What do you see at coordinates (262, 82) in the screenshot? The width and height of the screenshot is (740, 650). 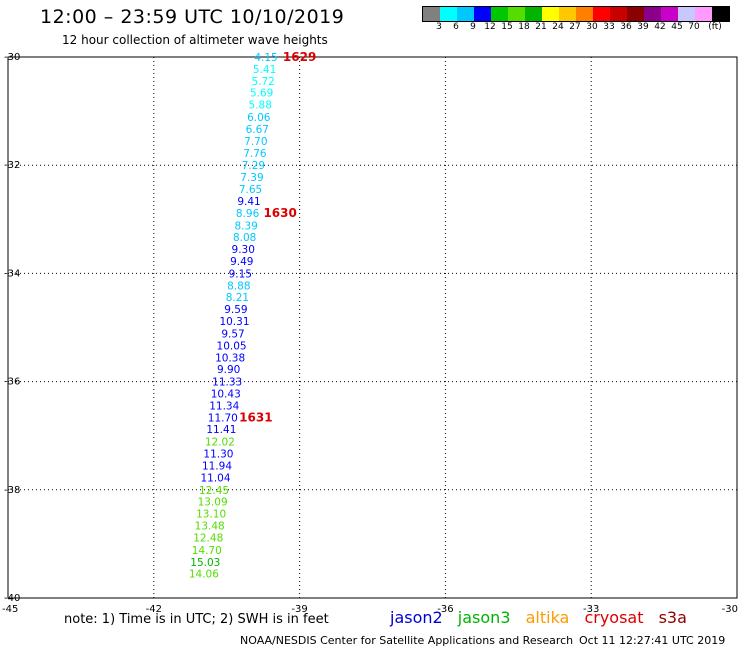 I see `swh-value: 5.72` at bounding box center [262, 82].